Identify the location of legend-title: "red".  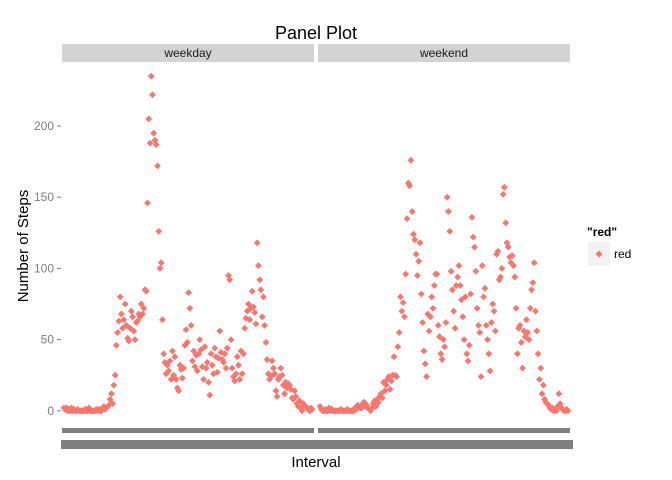
(602, 232).